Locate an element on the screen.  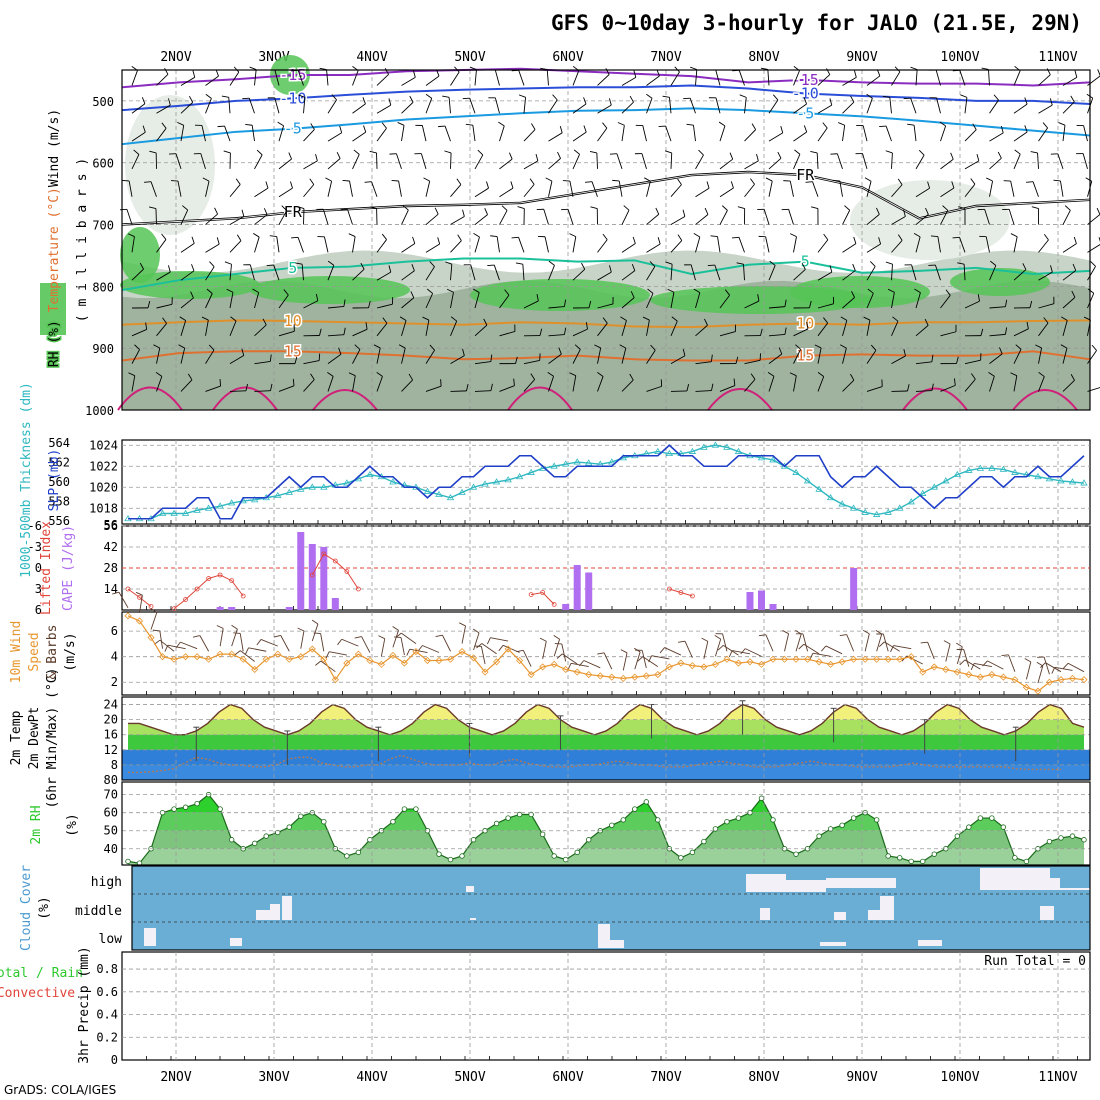
slp-ylabel: 1000-500mb Thickness (dm) SLP (mb) is located at coordinates (40, 480).